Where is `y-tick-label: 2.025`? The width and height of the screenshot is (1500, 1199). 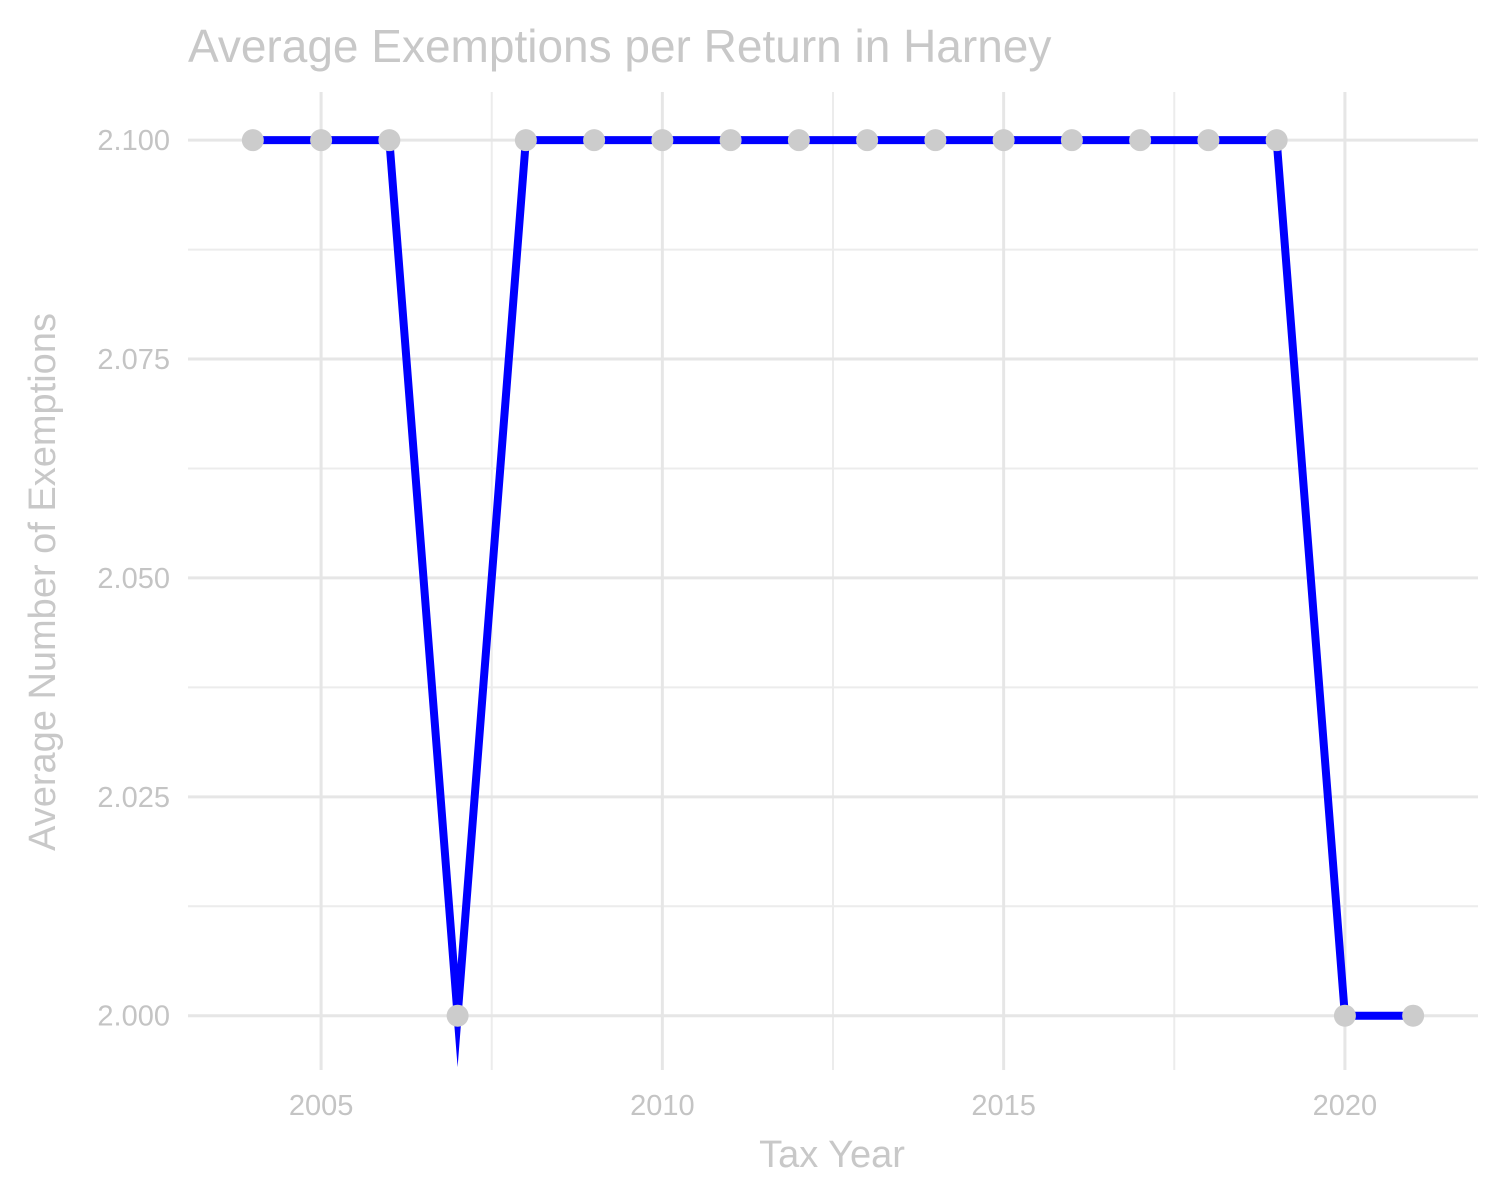 y-tick-label: 2.025 is located at coordinates (133, 798).